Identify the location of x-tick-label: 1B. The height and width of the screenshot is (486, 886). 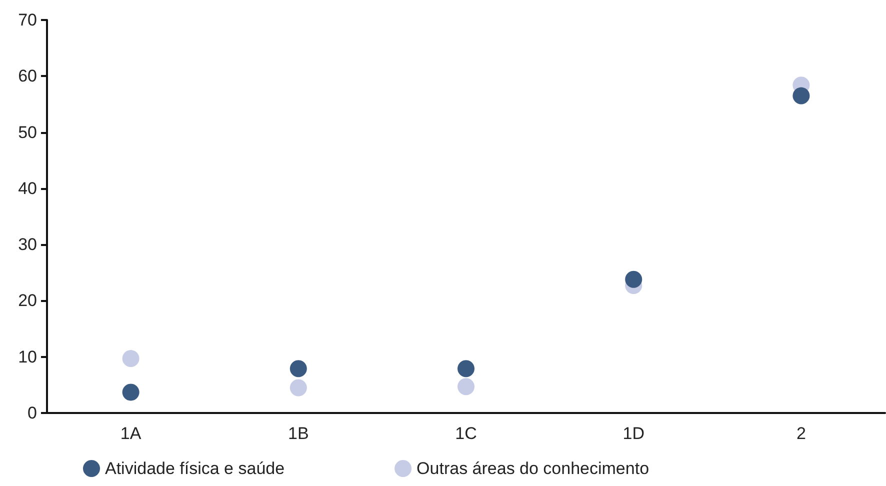
(298, 433).